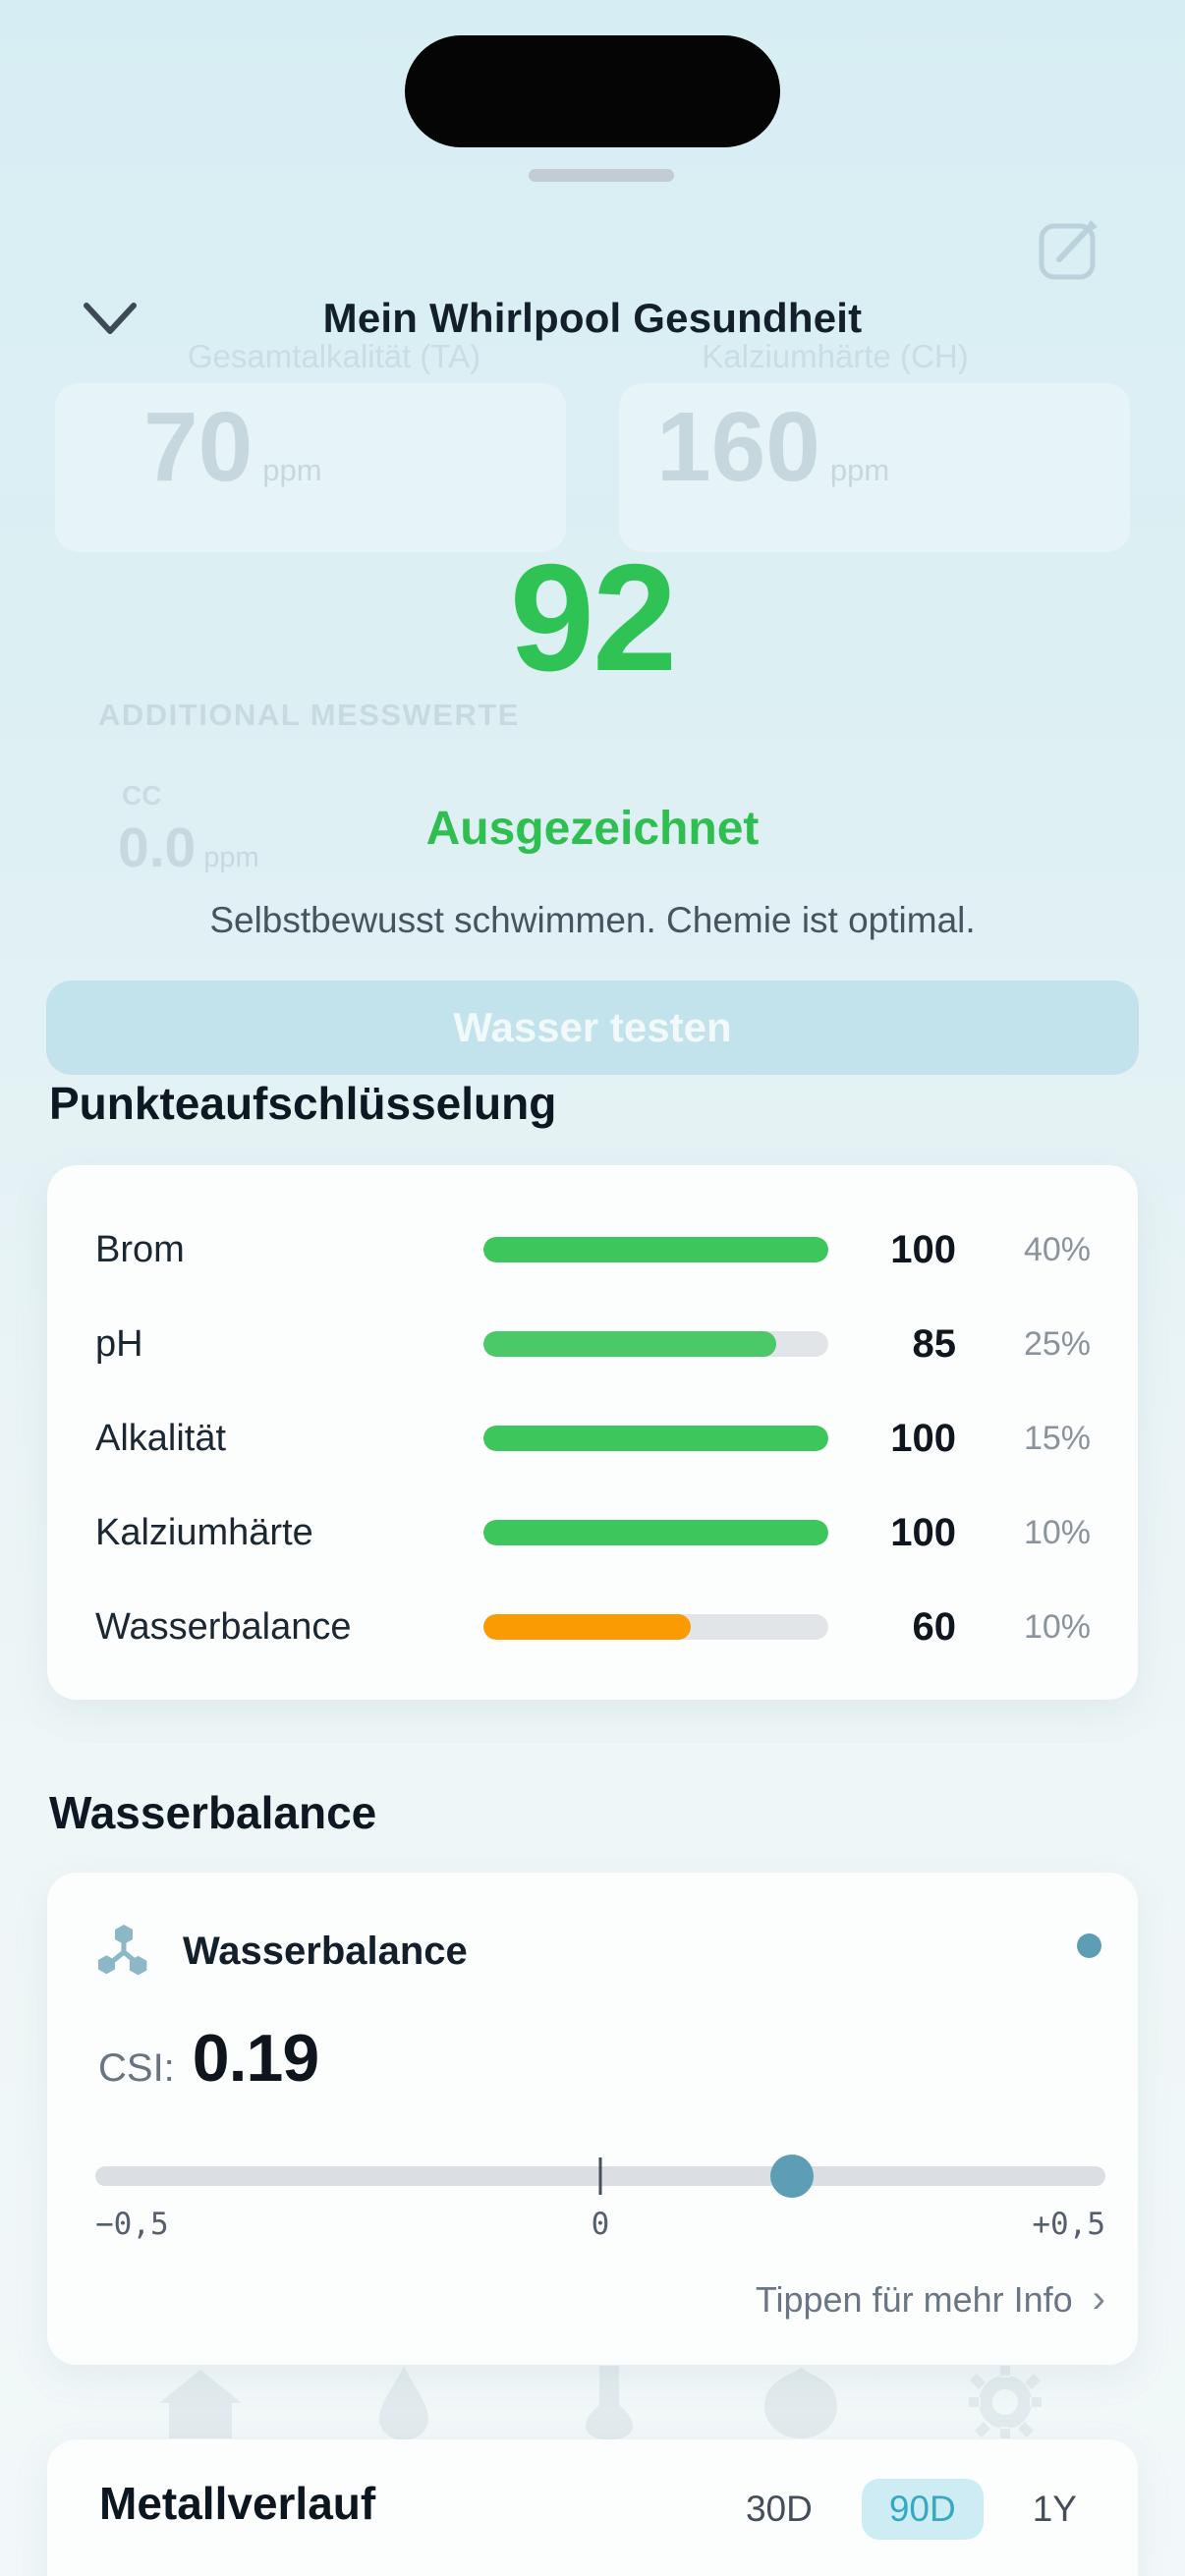 The image size is (1185, 2576). What do you see at coordinates (161, 1438) in the screenshot?
I see `row-label: Alkalität` at bounding box center [161, 1438].